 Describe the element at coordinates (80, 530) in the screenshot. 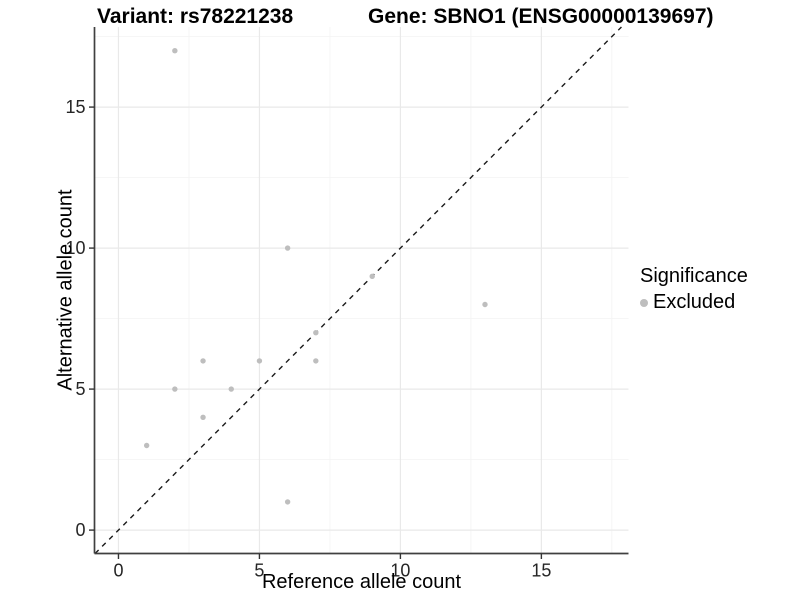

I see `y-tick-label: 0` at that location.